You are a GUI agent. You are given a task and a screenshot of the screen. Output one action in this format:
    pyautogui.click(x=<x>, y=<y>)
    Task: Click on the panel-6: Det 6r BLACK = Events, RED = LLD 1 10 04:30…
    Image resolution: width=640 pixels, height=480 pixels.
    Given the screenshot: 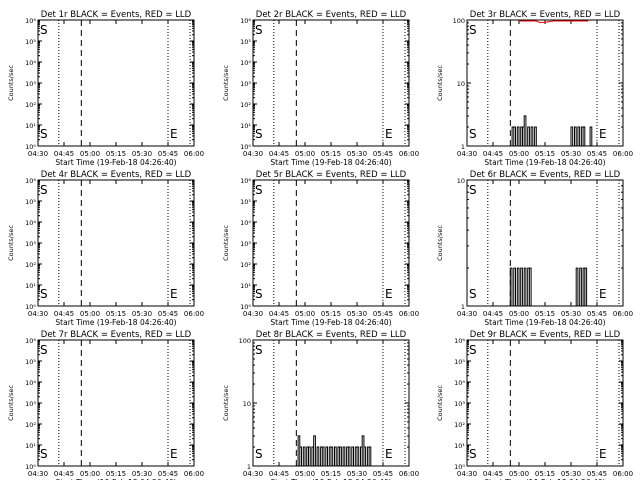 What is the action you would take?
    pyautogui.click(x=534, y=248)
    